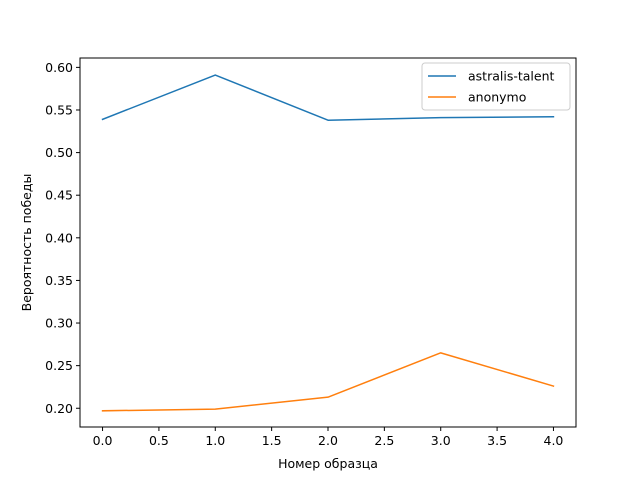  Describe the element at coordinates (59, 280) in the screenshot. I see `y-tick-label: 0.35` at that location.